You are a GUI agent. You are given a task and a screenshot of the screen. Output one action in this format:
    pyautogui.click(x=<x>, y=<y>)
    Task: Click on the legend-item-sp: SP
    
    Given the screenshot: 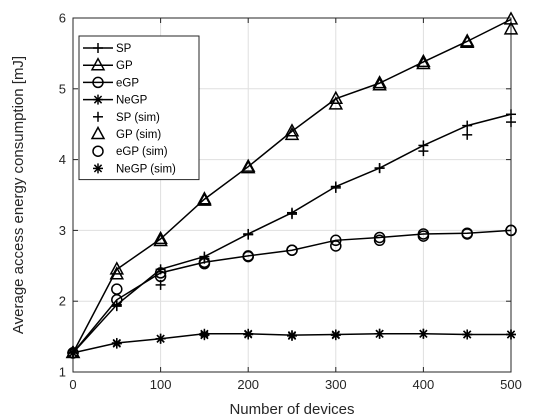 What is the action you would take?
    pyautogui.click(x=107, y=49)
    